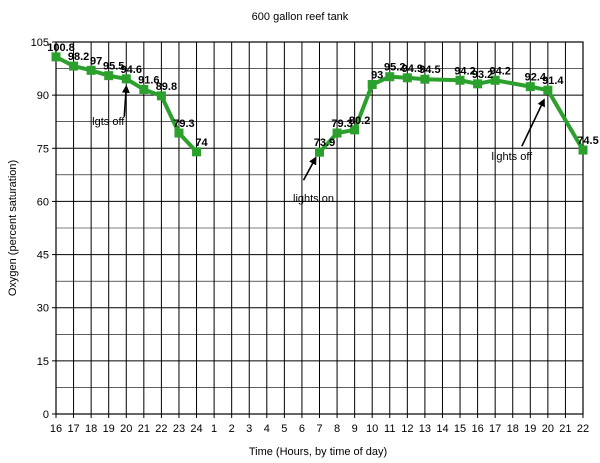 The width and height of the screenshot is (600, 463). What do you see at coordinates (166, 87) in the screenshot?
I see `data-label: 89.8` at bounding box center [166, 87].